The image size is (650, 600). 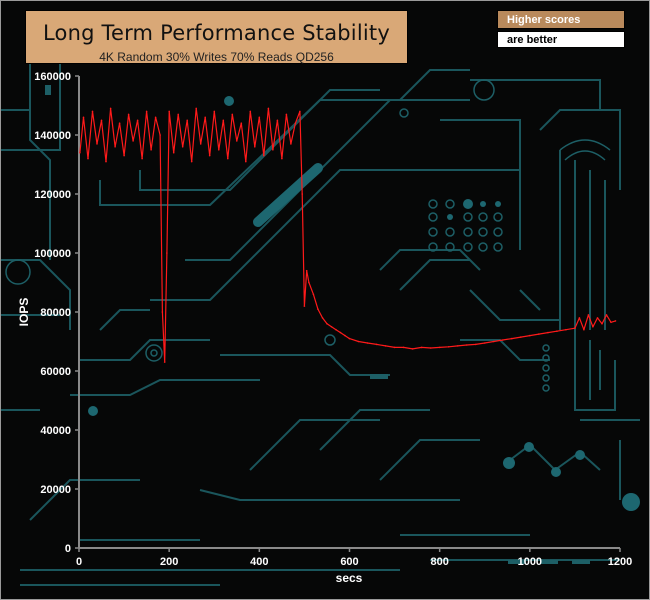 What do you see at coordinates (169, 562) in the screenshot?
I see `x-tick-label: 200` at bounding box center [169, 562].